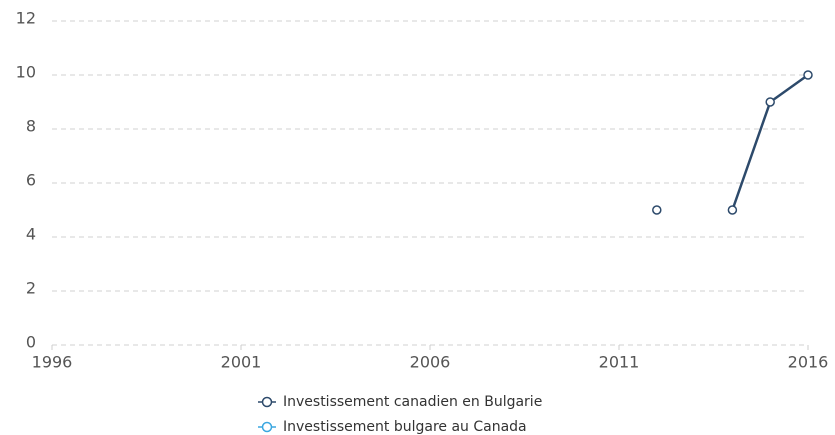 This screenshot has width=835, height=435. I want to click on y-tick-label: 6, so click(31, 180).